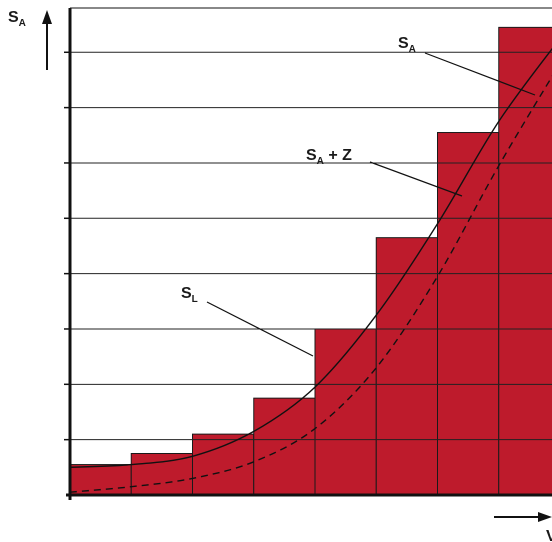 The width and height of the screenshot is (552, 542). I want to click on label-s-a-z-rest: + Z, so click(338, 155).